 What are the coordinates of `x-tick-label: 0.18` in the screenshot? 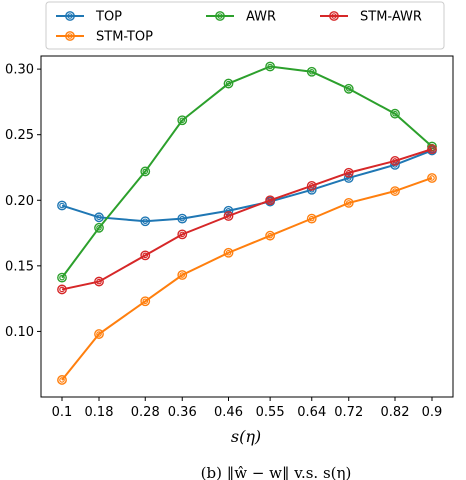 It's located at (99, 412).